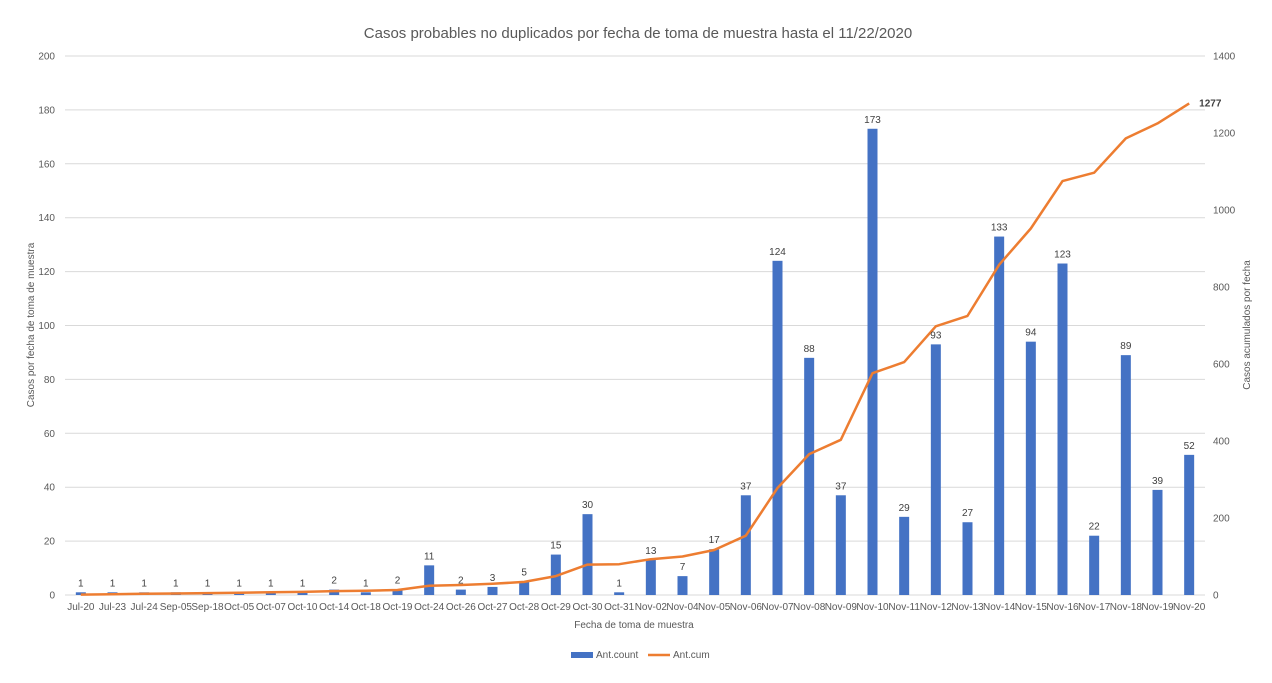  What do you see at coordinates (1224, 327) in the screenshot?
I see `y2-axis-ticks: 0 200 400 600 800 1000 1200 1400` at bounding box center [1224, 327].